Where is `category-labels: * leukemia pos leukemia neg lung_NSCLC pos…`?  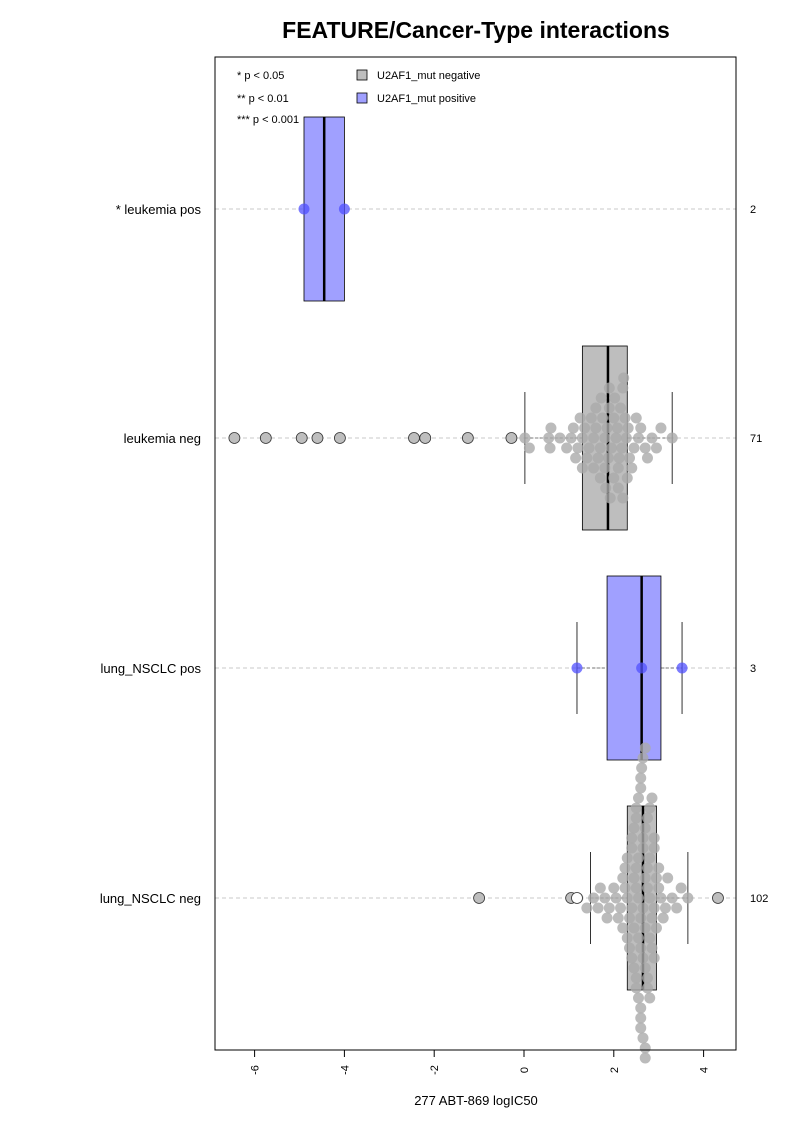 category-labels: * leukemia pos leukemia neg lung_NSCLC pos… is located at coordinates (151, 554).